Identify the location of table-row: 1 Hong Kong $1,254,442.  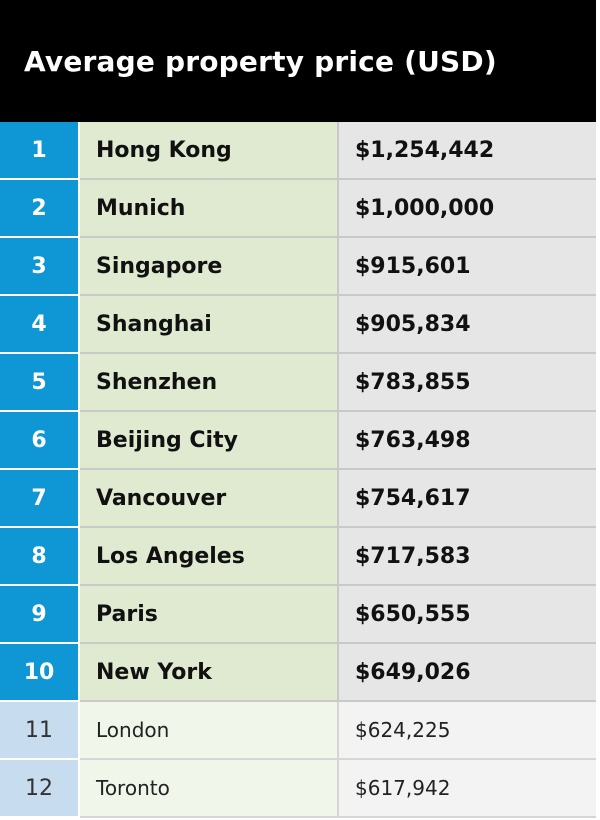
(298, 151).